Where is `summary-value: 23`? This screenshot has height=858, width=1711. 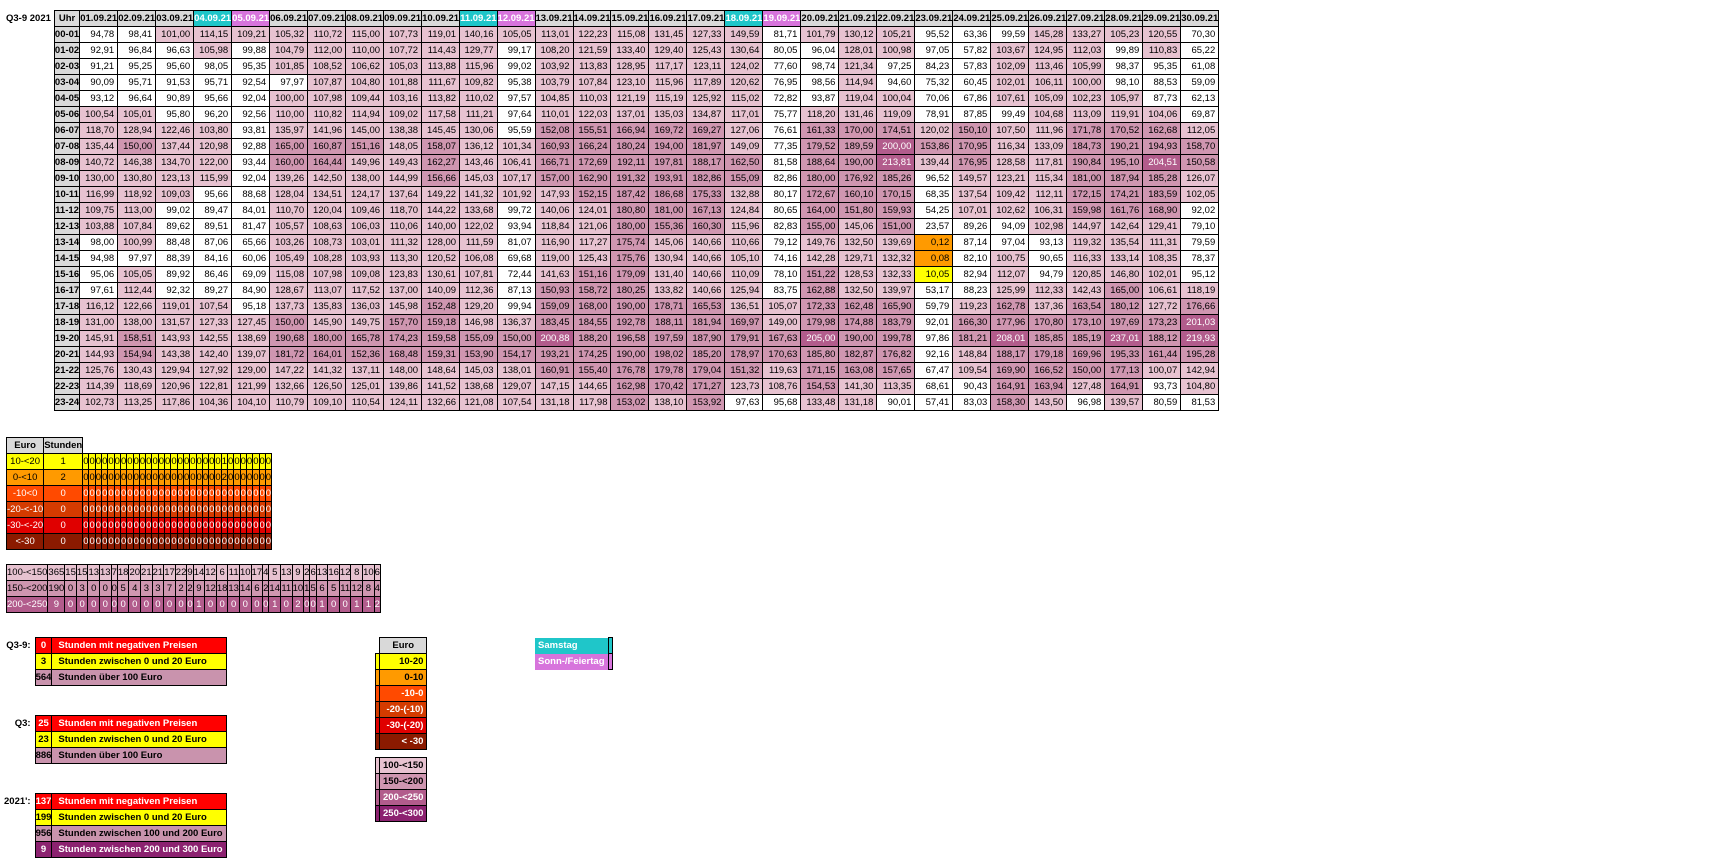
summary-value: 23 is located at coordinates (43, 739).